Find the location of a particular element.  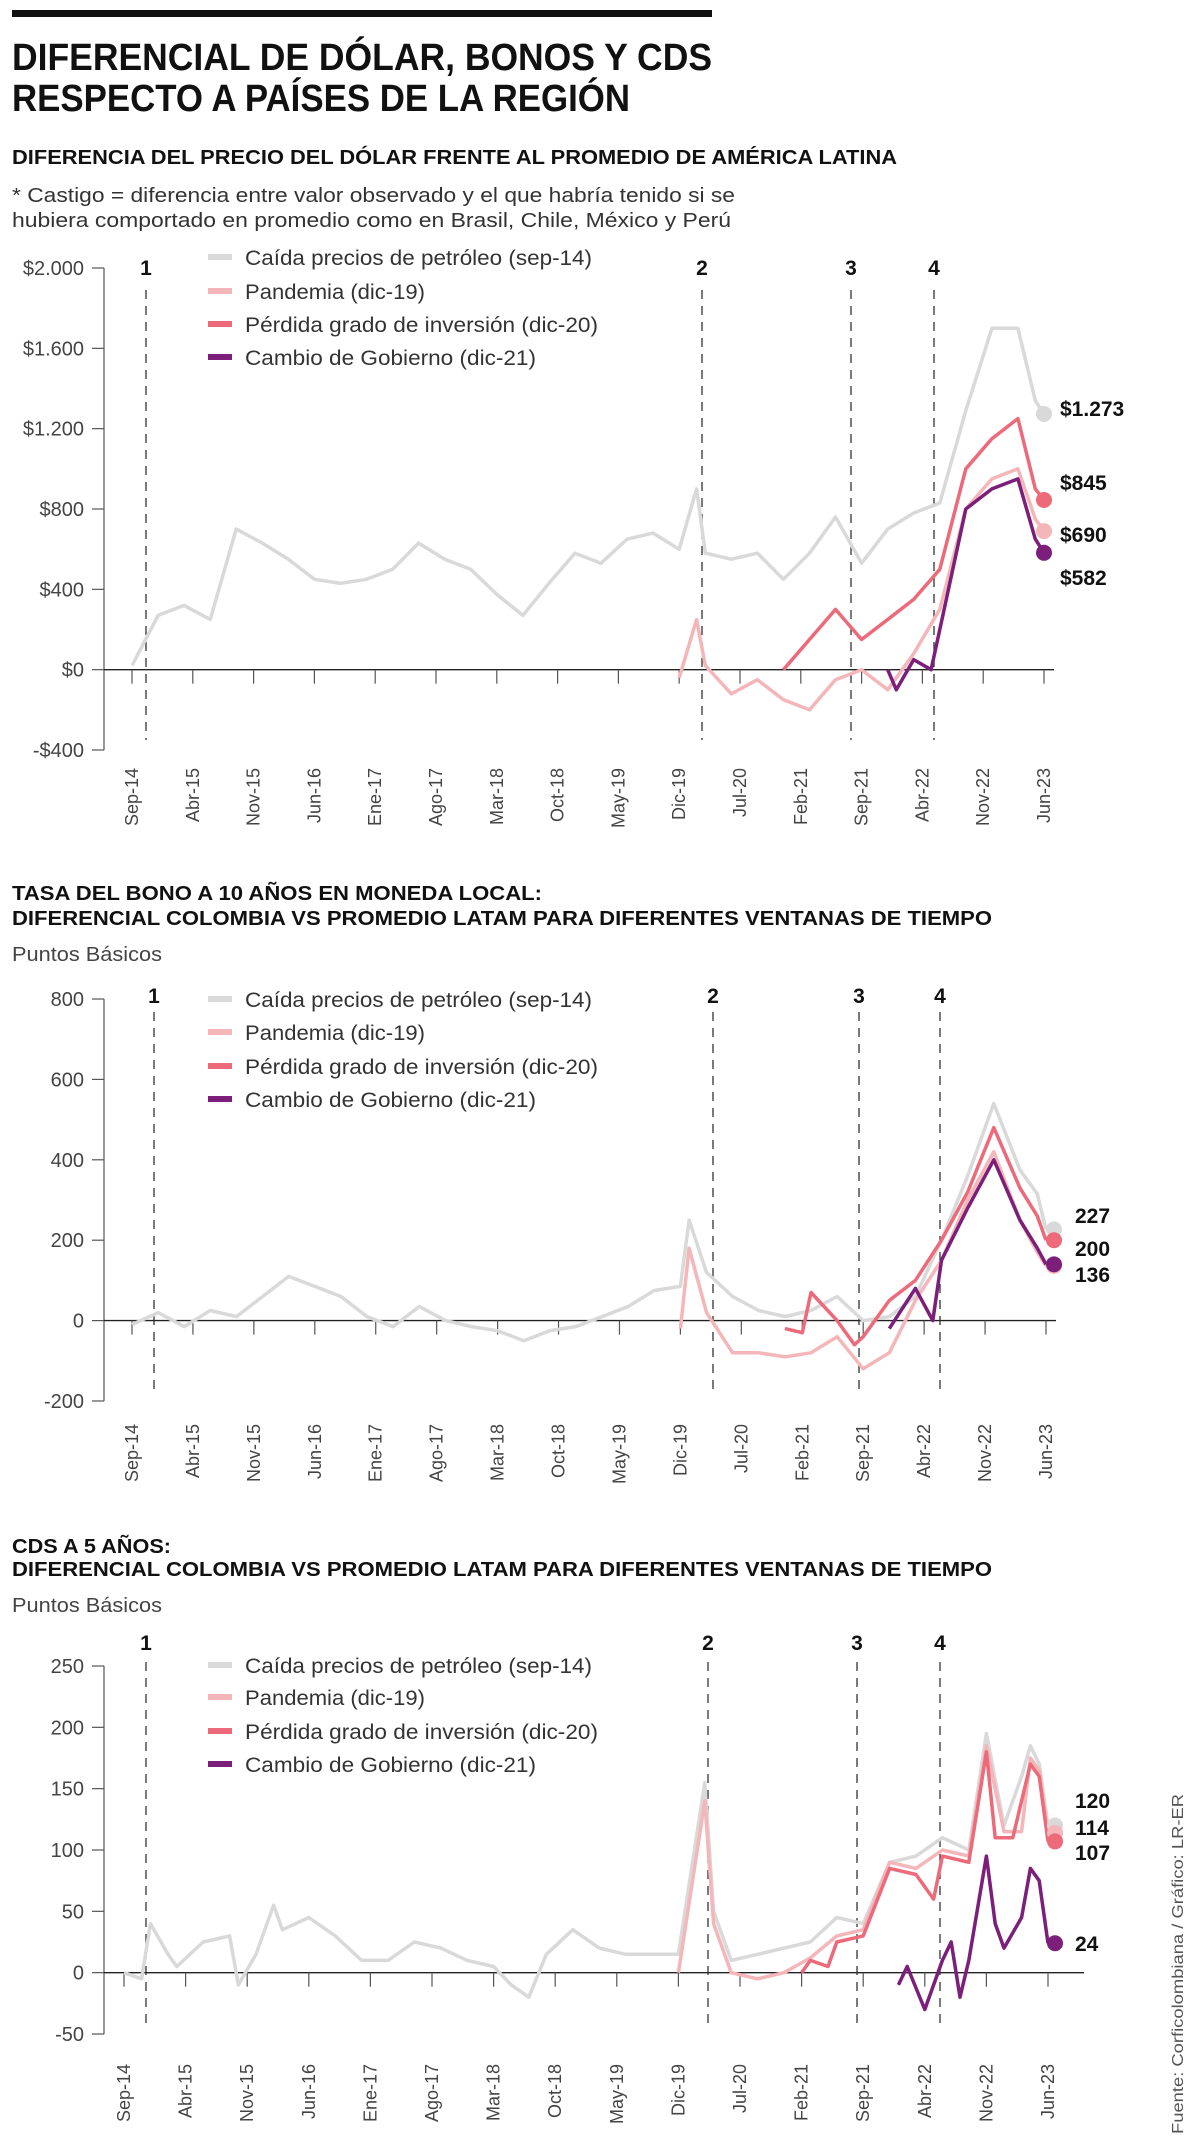

y-tick-label: 600 is located at coordinates (67, 1080).